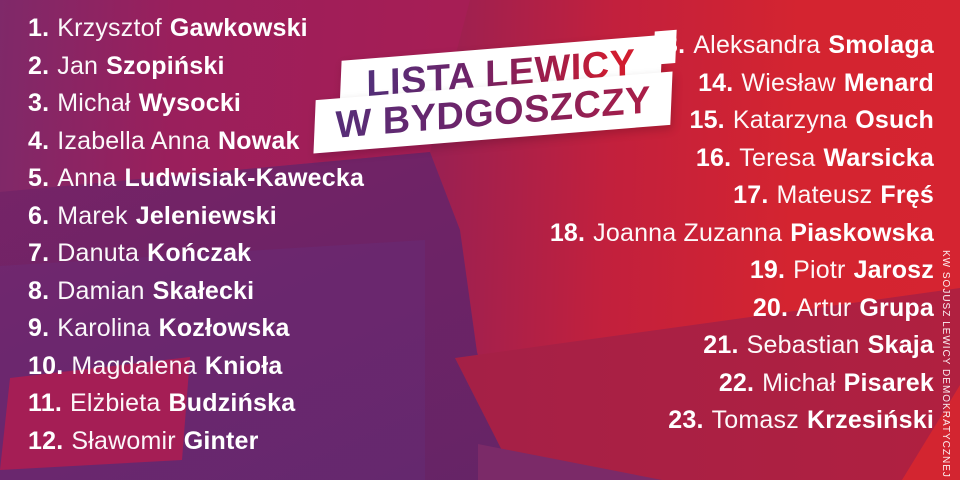  I want to click on candidate-number: 21., so click(721, 345).